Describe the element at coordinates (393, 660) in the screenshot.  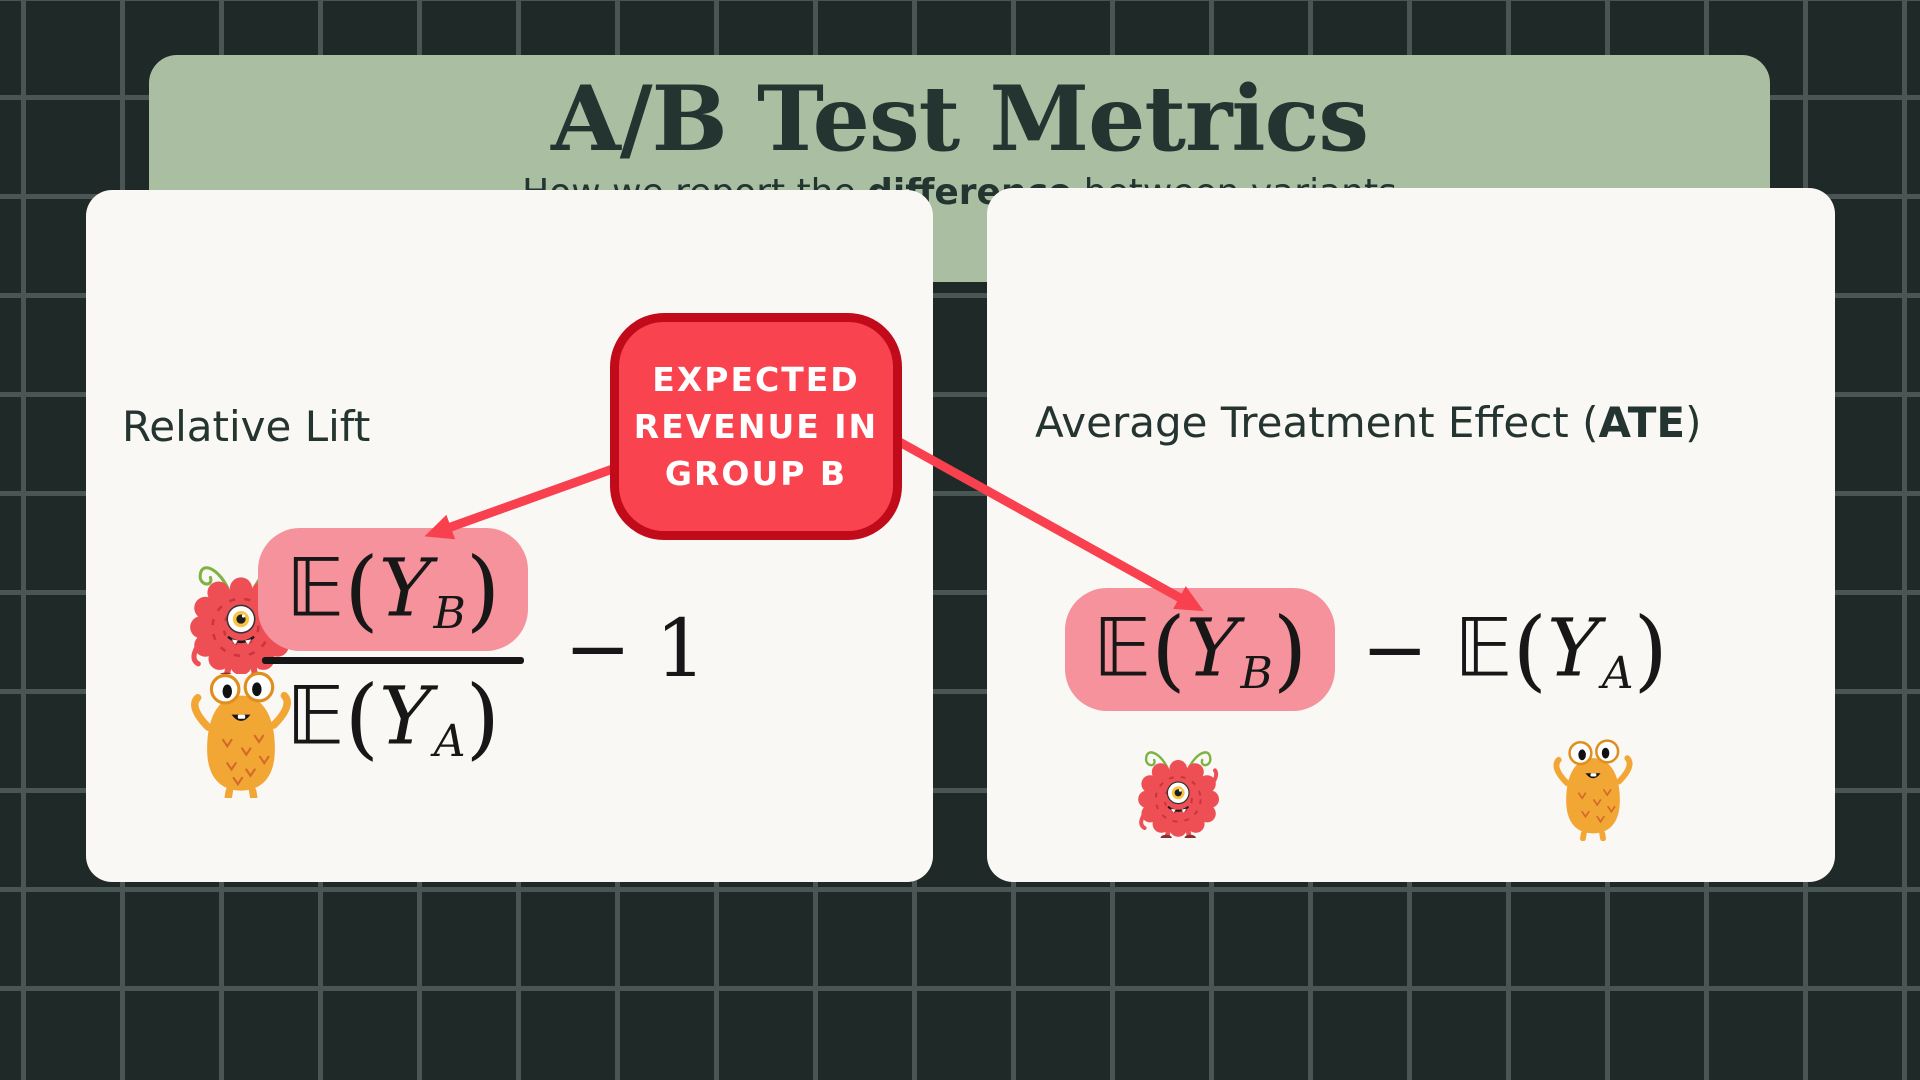
I see `fraction-bar` at that location.